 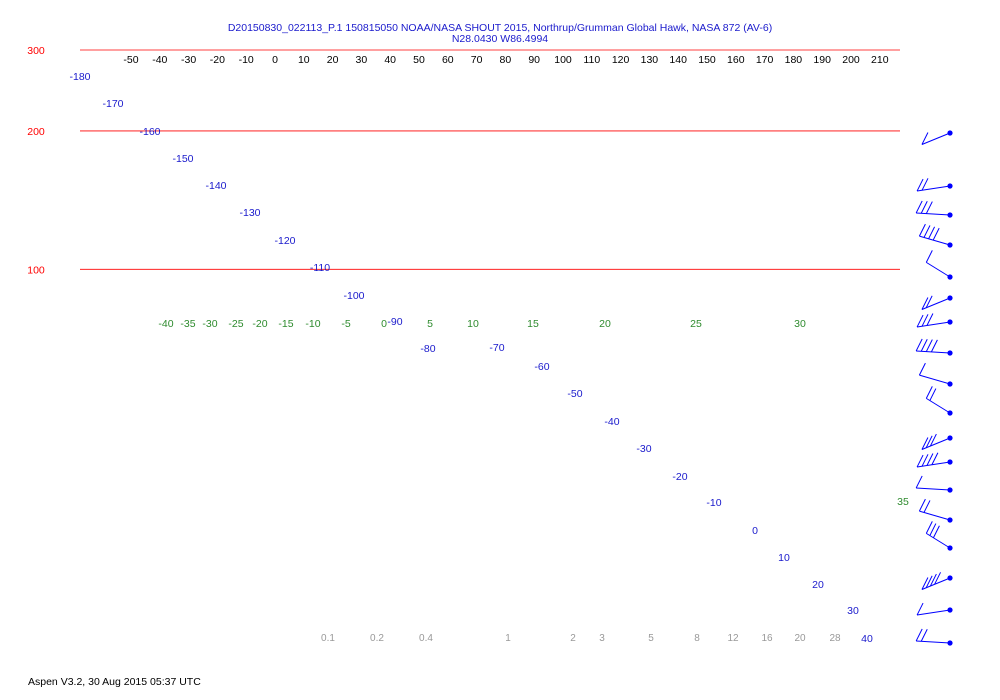 What do you see at coordinates (333, 60) in the screenshot?
I see `top-temperature-tick: 20` at bounding box center [333, 60].